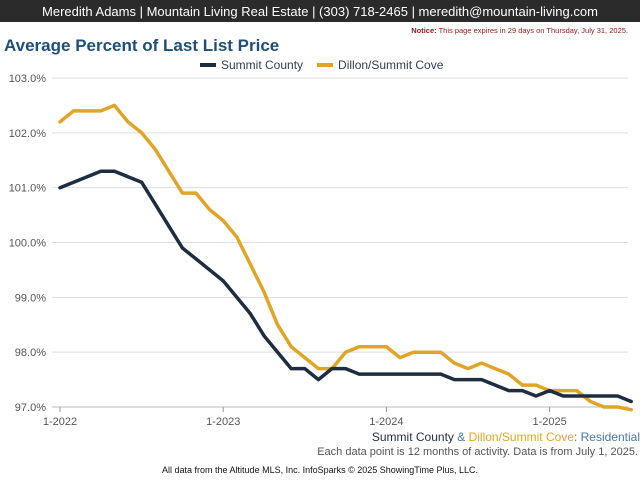  Describe the element at coordinates (208, 65) in the screenshot. I see `legend-swatch-summit-county` at that location.